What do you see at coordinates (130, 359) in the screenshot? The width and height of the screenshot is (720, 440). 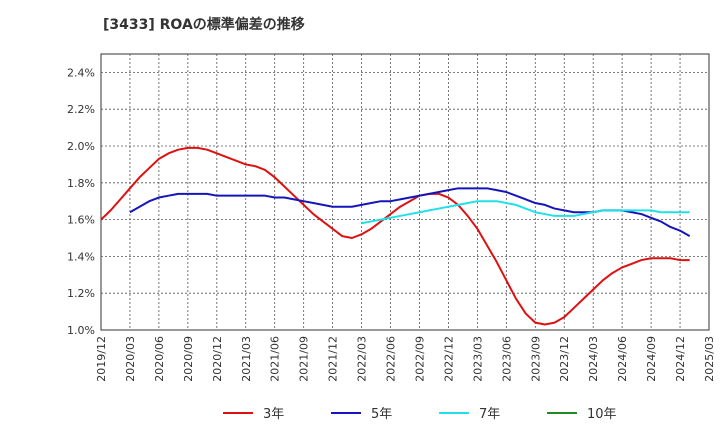 I see `x-tick-label: 2020/03` at bounding box center [130, 359].